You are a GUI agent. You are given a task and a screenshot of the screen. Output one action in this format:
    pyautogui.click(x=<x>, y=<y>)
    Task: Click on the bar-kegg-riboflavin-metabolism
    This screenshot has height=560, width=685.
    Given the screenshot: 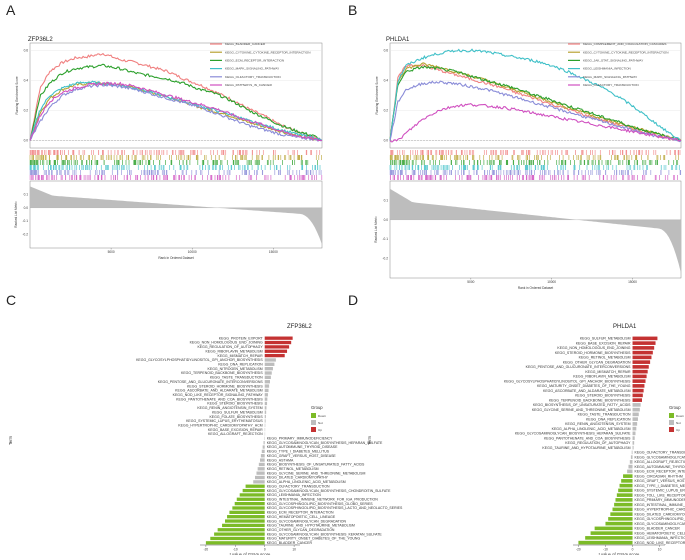 What is the action you would take?
    pyautogui.click(x=640, y=377)
    